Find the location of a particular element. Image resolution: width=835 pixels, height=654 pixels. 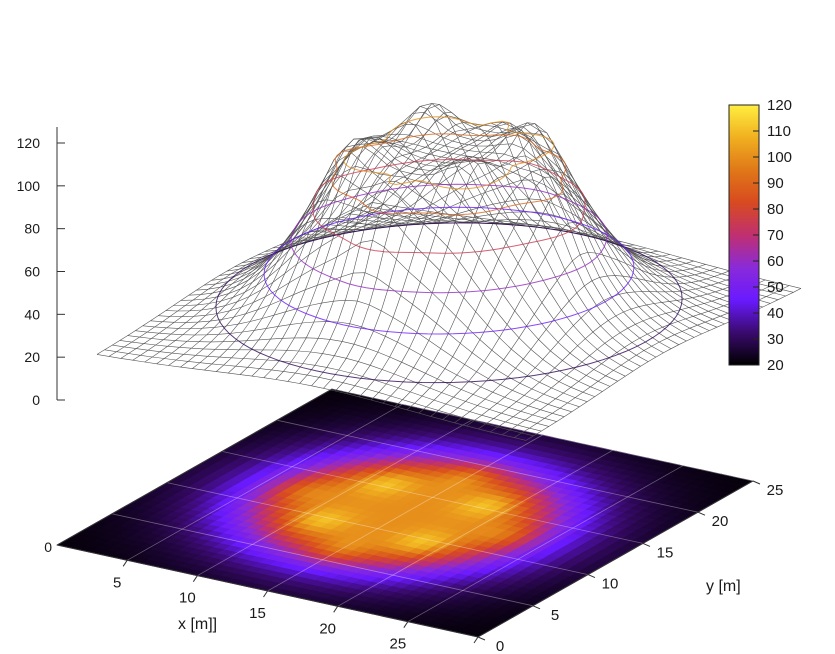

y-axis-ticks: 0 5 10 15 20 25 is located at coordinates (630, 567).